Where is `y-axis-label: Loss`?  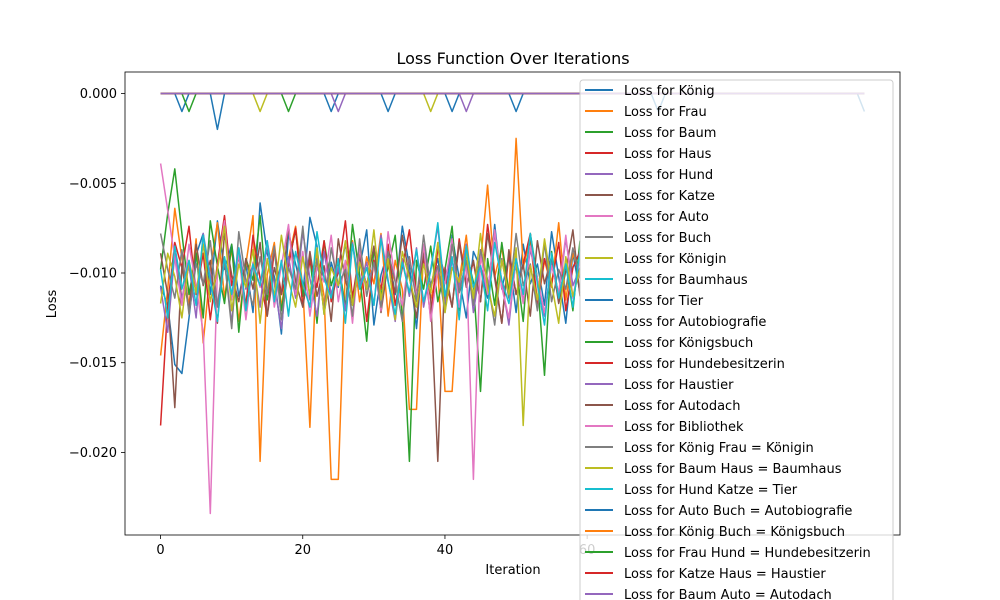 y-axis-label: Loss is located at coordinates (52, 304).